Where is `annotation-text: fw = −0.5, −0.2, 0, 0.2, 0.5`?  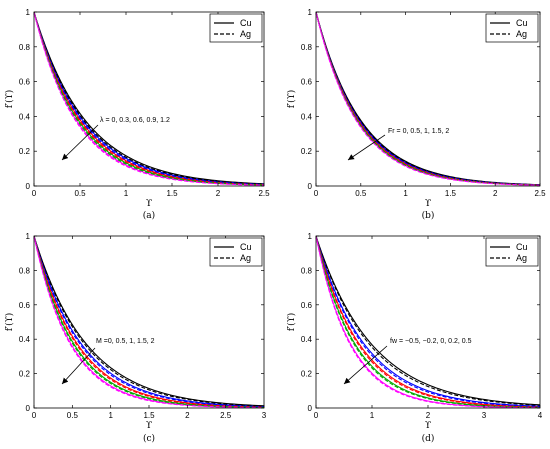 annotation-text: fw = −0.5, −0.2, 0, 0.2, 0.5 is located at coordinates (431, 341).